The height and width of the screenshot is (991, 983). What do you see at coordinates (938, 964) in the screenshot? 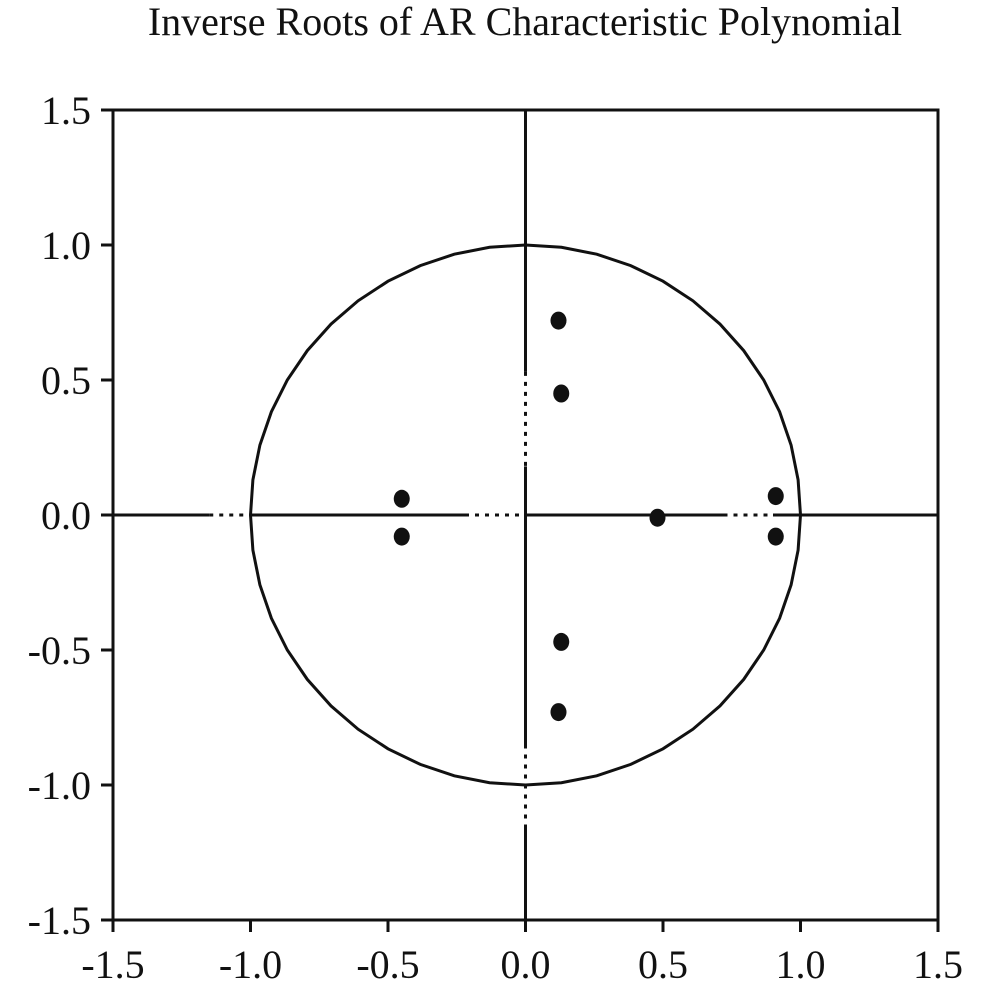
I see `x-tick-label: 1.5` at bounding box center [938, 964].